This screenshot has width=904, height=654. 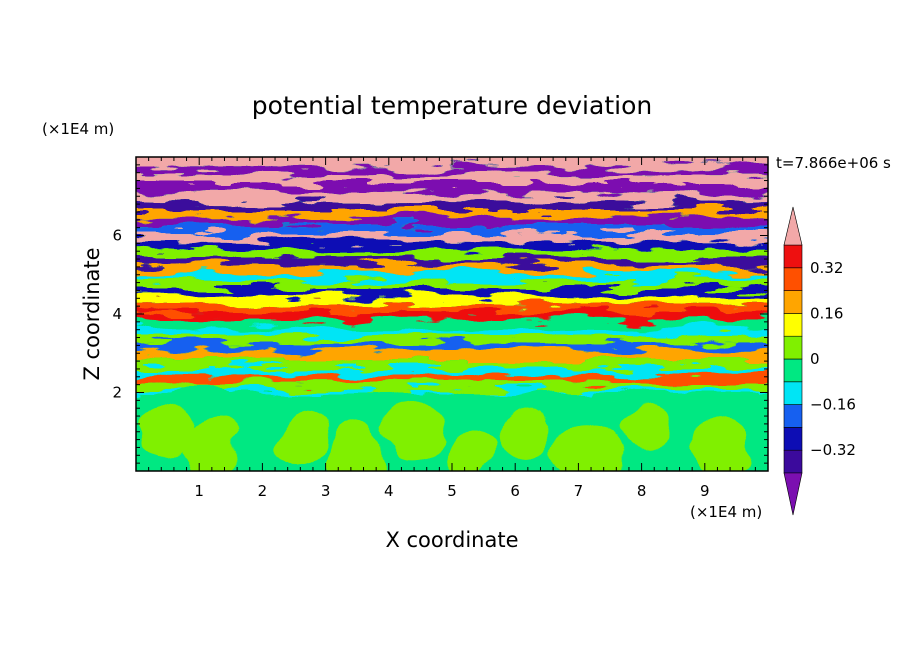 I want to click on colorbar-labels: 0.32 0.16 0 −0.16 −0.32, so click(x=833, y=359).